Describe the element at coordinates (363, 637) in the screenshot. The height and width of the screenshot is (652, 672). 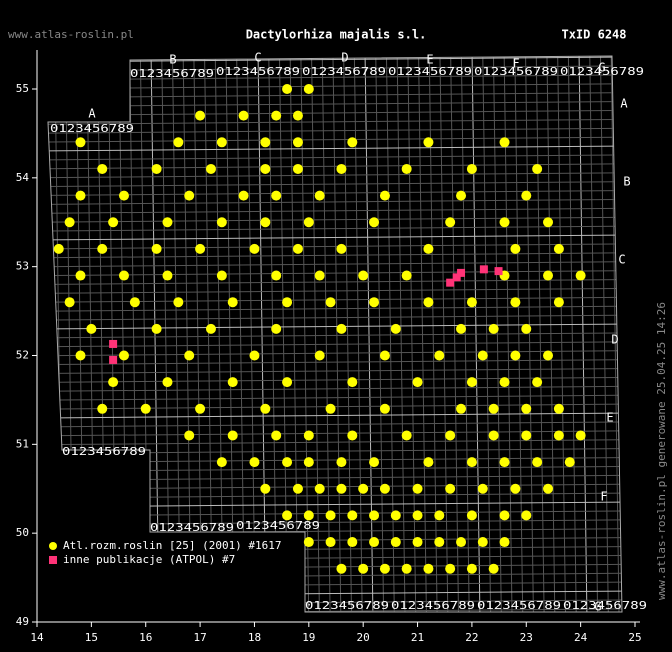
I see `x-tick-label: 20` at that location.